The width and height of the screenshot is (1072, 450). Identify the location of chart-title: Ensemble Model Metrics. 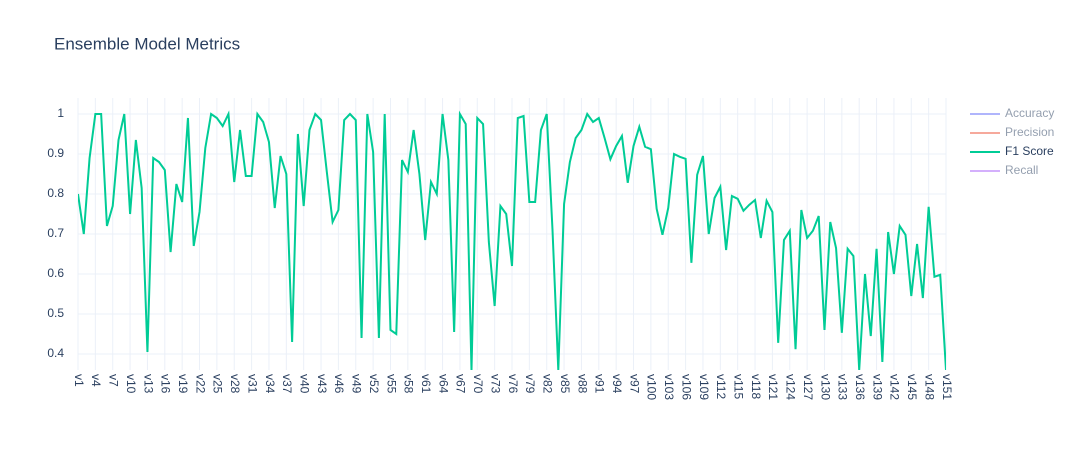
(147, 43).